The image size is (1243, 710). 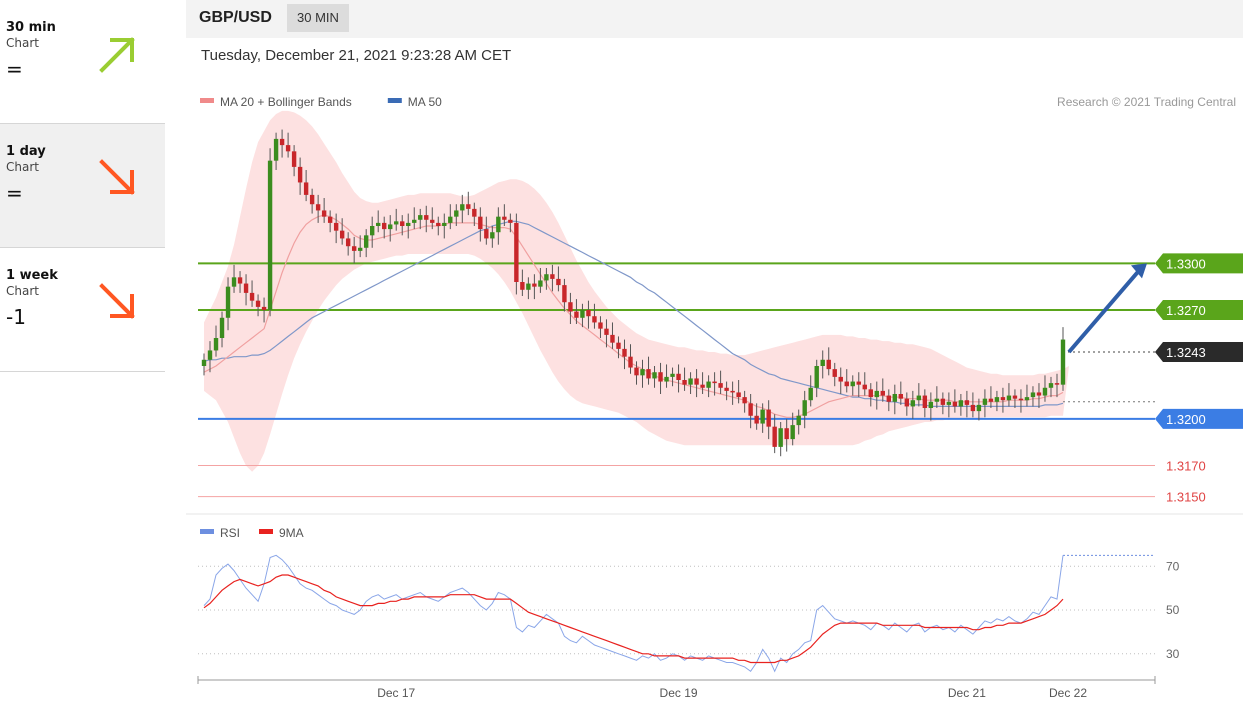 I want to click on level-label-1.3300: 1.3300, so click(x=1186, y=263).